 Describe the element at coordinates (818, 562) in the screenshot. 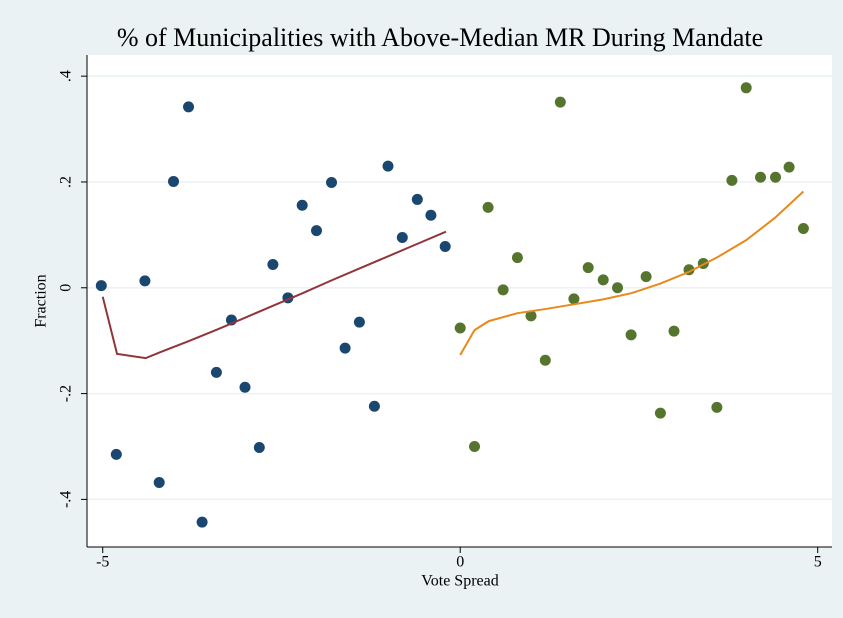

I see `x-tick-label: 5` at that location.